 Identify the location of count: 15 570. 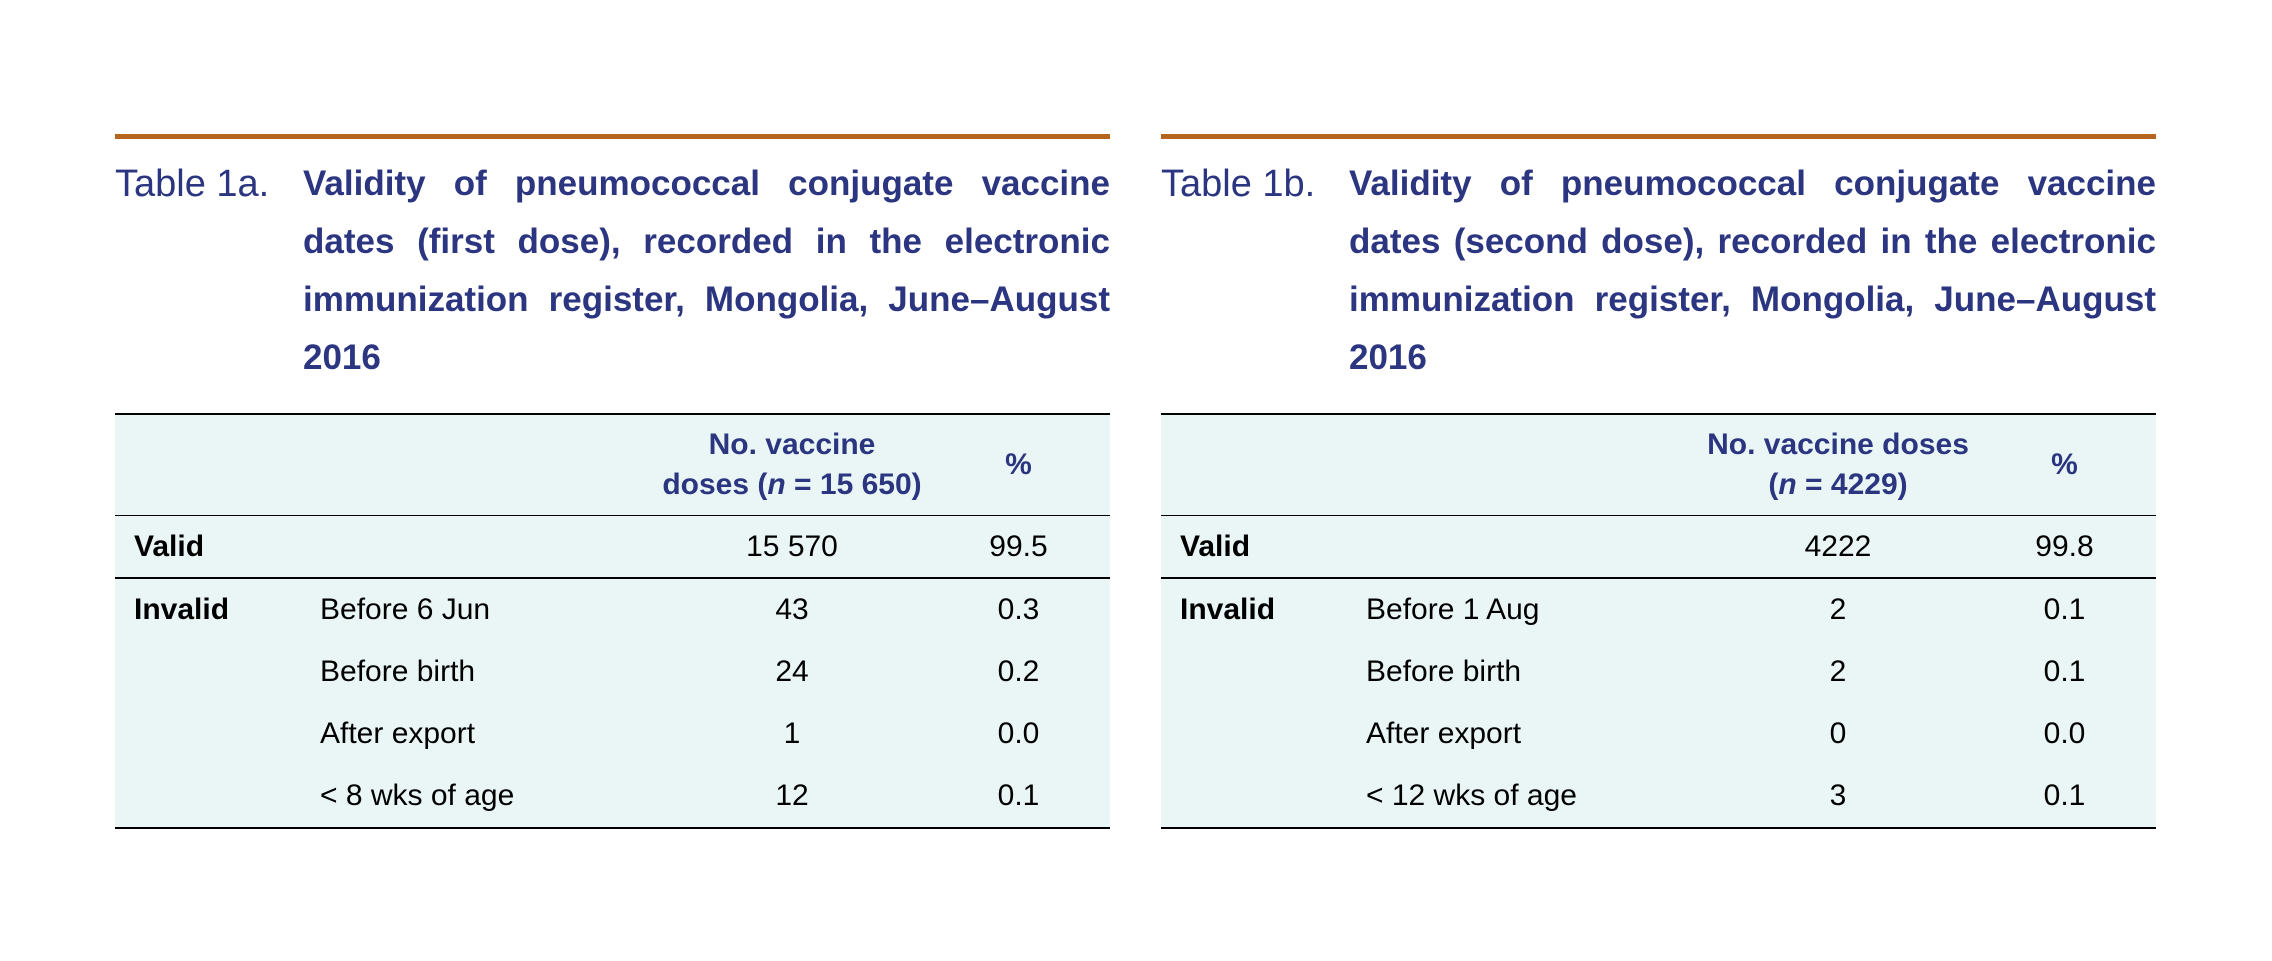
(792, 547).